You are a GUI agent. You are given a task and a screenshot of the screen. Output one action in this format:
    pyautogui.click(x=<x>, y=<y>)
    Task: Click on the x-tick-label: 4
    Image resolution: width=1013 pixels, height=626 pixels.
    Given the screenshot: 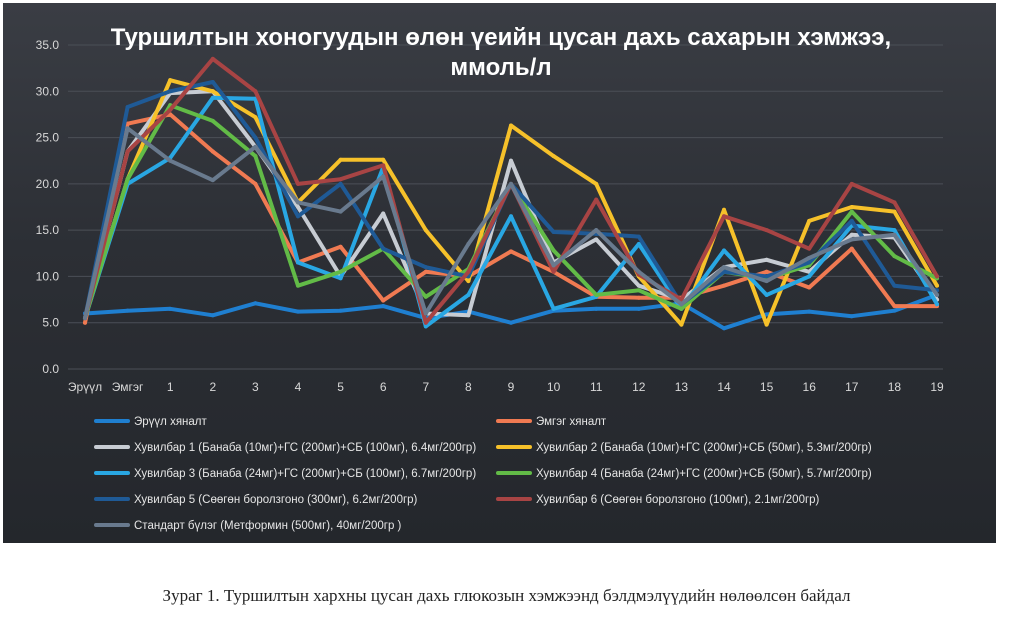 What is the action you would take?
    pyautogui.click(x=298, y=387)
    